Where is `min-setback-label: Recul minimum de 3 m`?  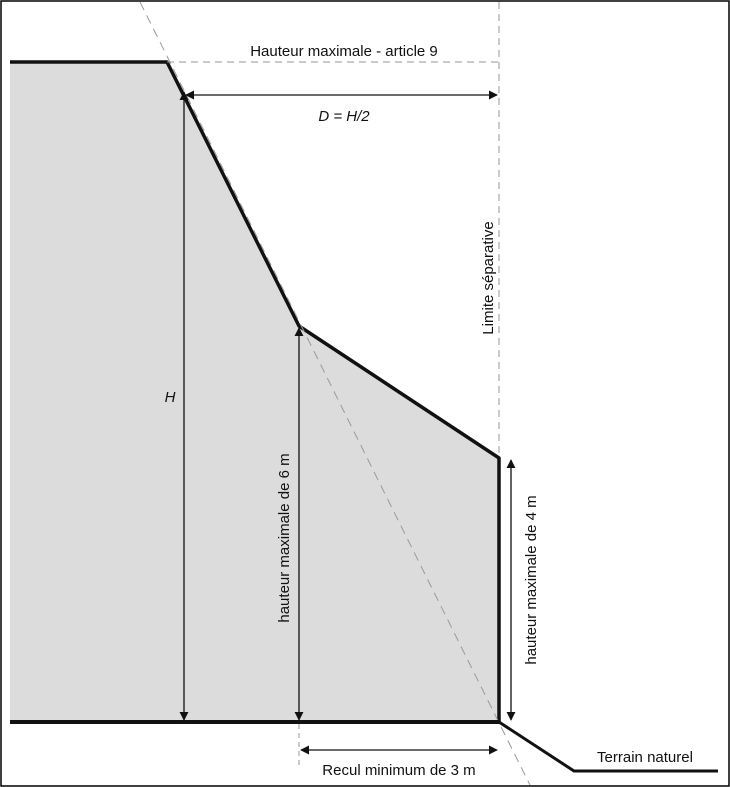 min-setback-label: Recul minimum de 3 m is located at coordinates (398, 770).